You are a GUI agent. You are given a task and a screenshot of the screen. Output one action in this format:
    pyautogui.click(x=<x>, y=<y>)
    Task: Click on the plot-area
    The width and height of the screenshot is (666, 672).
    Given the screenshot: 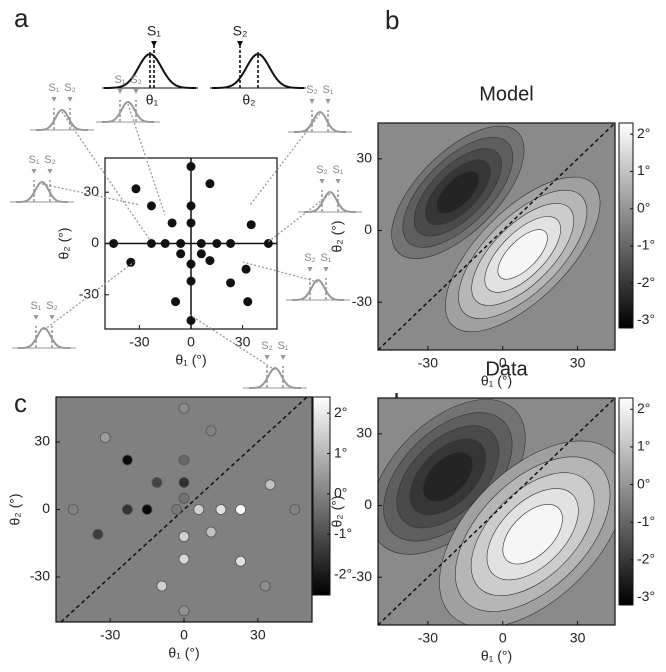 What is the action you would take?
    pyautogui.click(x=496, y=511)
    